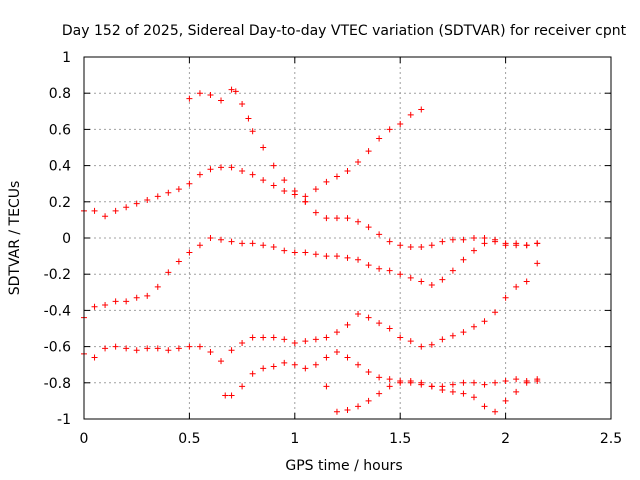  I want to click on y-tick-label: 0, so click(66, 239).